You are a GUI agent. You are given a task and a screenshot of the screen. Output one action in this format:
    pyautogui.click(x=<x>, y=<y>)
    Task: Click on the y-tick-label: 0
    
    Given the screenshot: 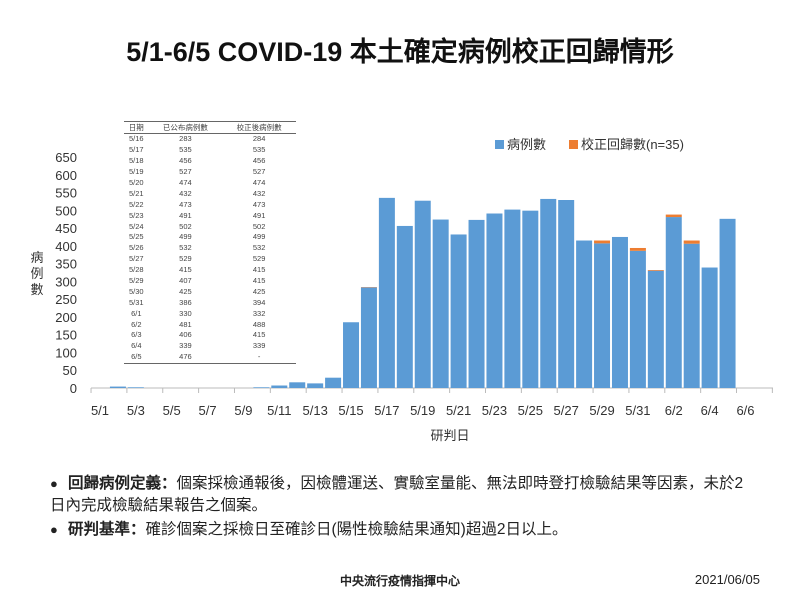 What is the action you would take?
    pyautogui.click(x=73, y=388)
    